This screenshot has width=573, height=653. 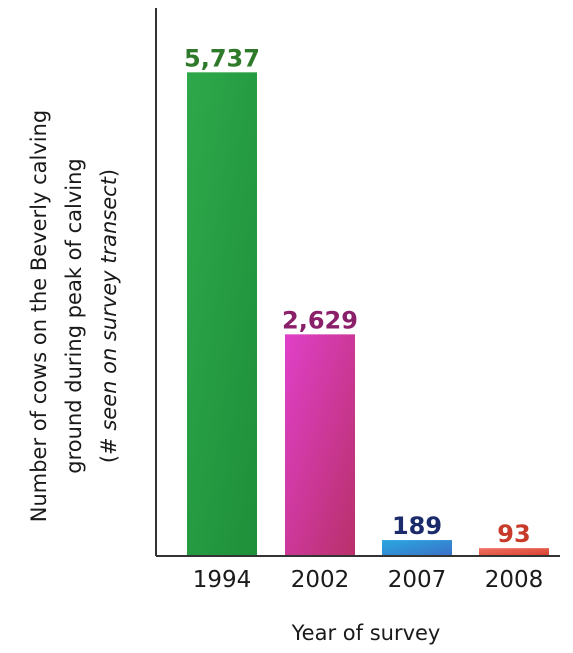 What do you see at coordinates (320, 445) in the screenshot?
I see `bar-2002` at bounding box center [320, 445].